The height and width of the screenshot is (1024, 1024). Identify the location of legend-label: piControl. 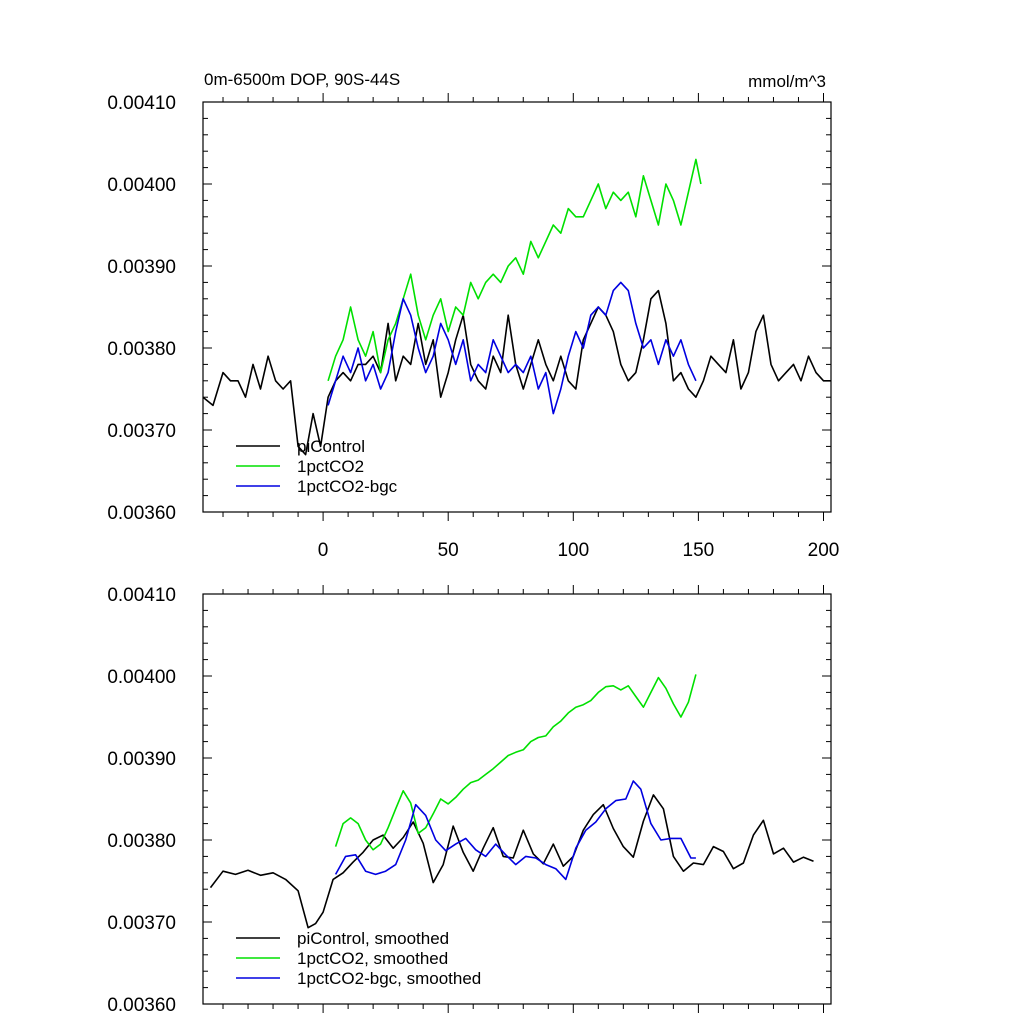
(331, 446).